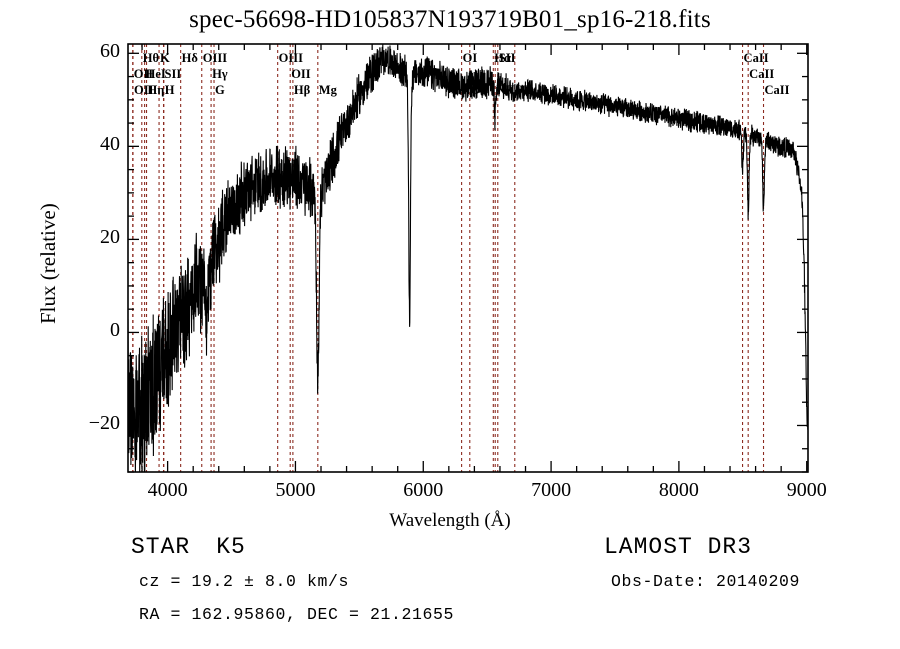 The height and width of the screenshot is (649, 900). Describe the element at coordinates (297, 614) in the screenshot. I see `footer-coords: RA = 162.95860, DEC = 21.21655` at that location.